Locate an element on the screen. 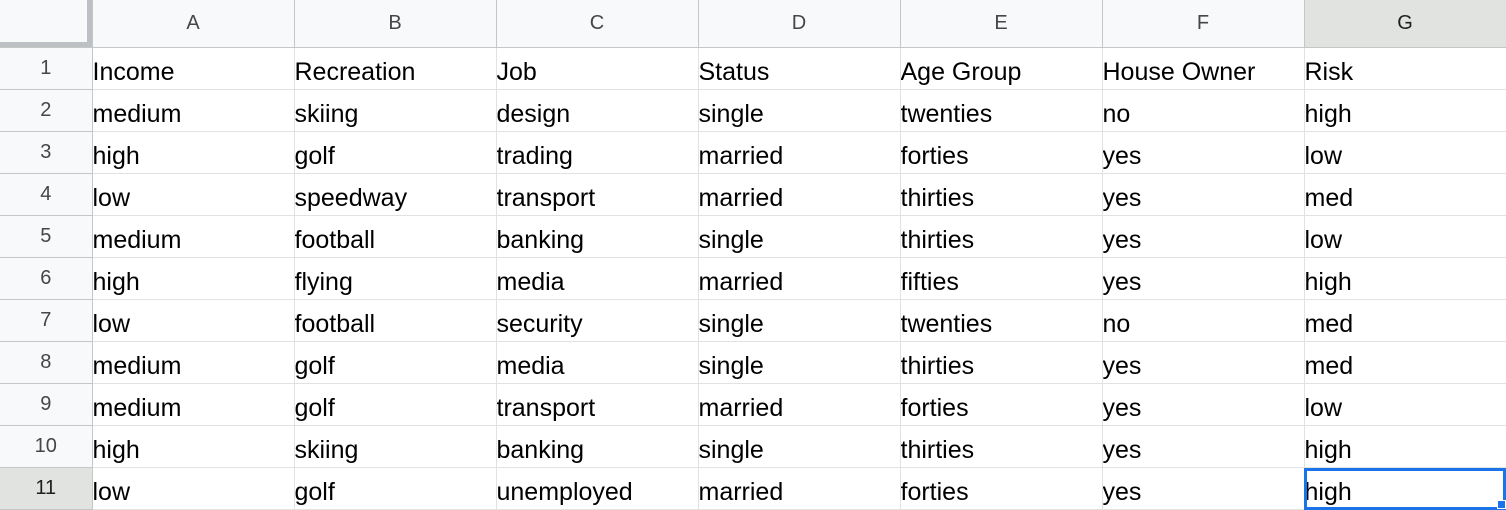 The width and height of the screenshot is (1506, 510). cell-c11: unemployed is located at coordinates (597, 488).